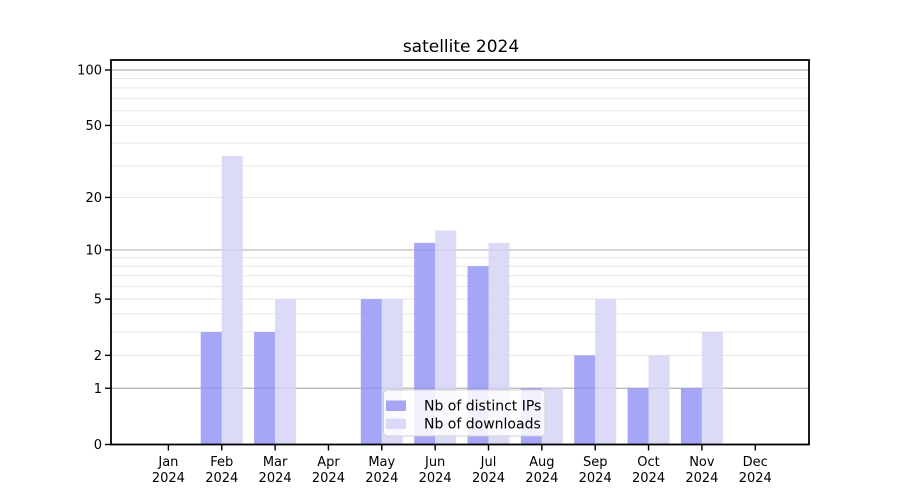 This screenshot has height=500, width=900. Describe the element at coordinates (286, 372) in the screenshot. I see `bar-downloads-mar` at that location.